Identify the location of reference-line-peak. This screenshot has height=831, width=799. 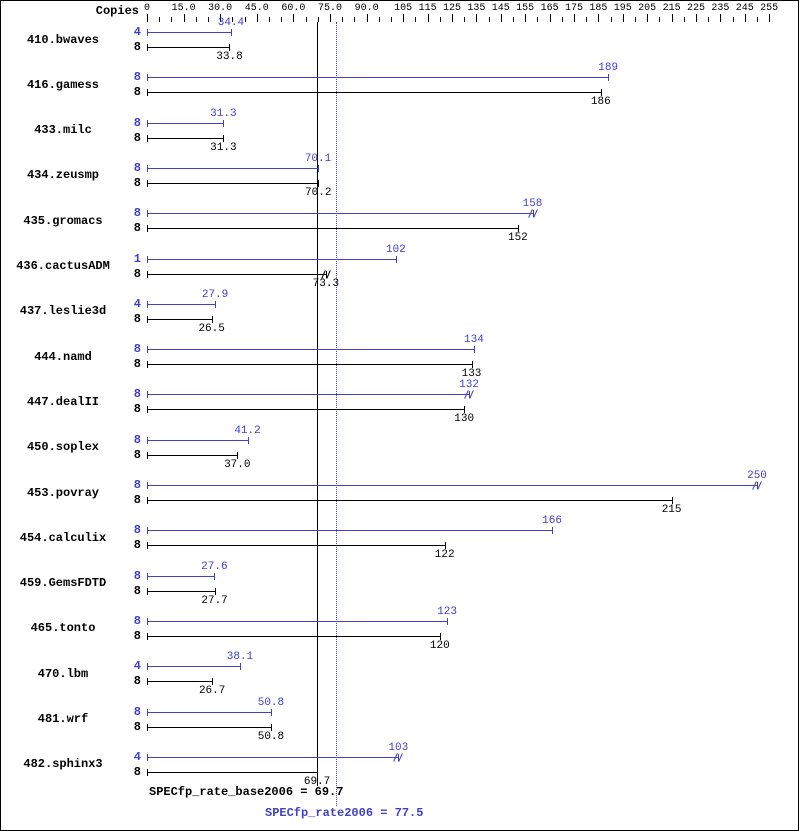
(337, 414).